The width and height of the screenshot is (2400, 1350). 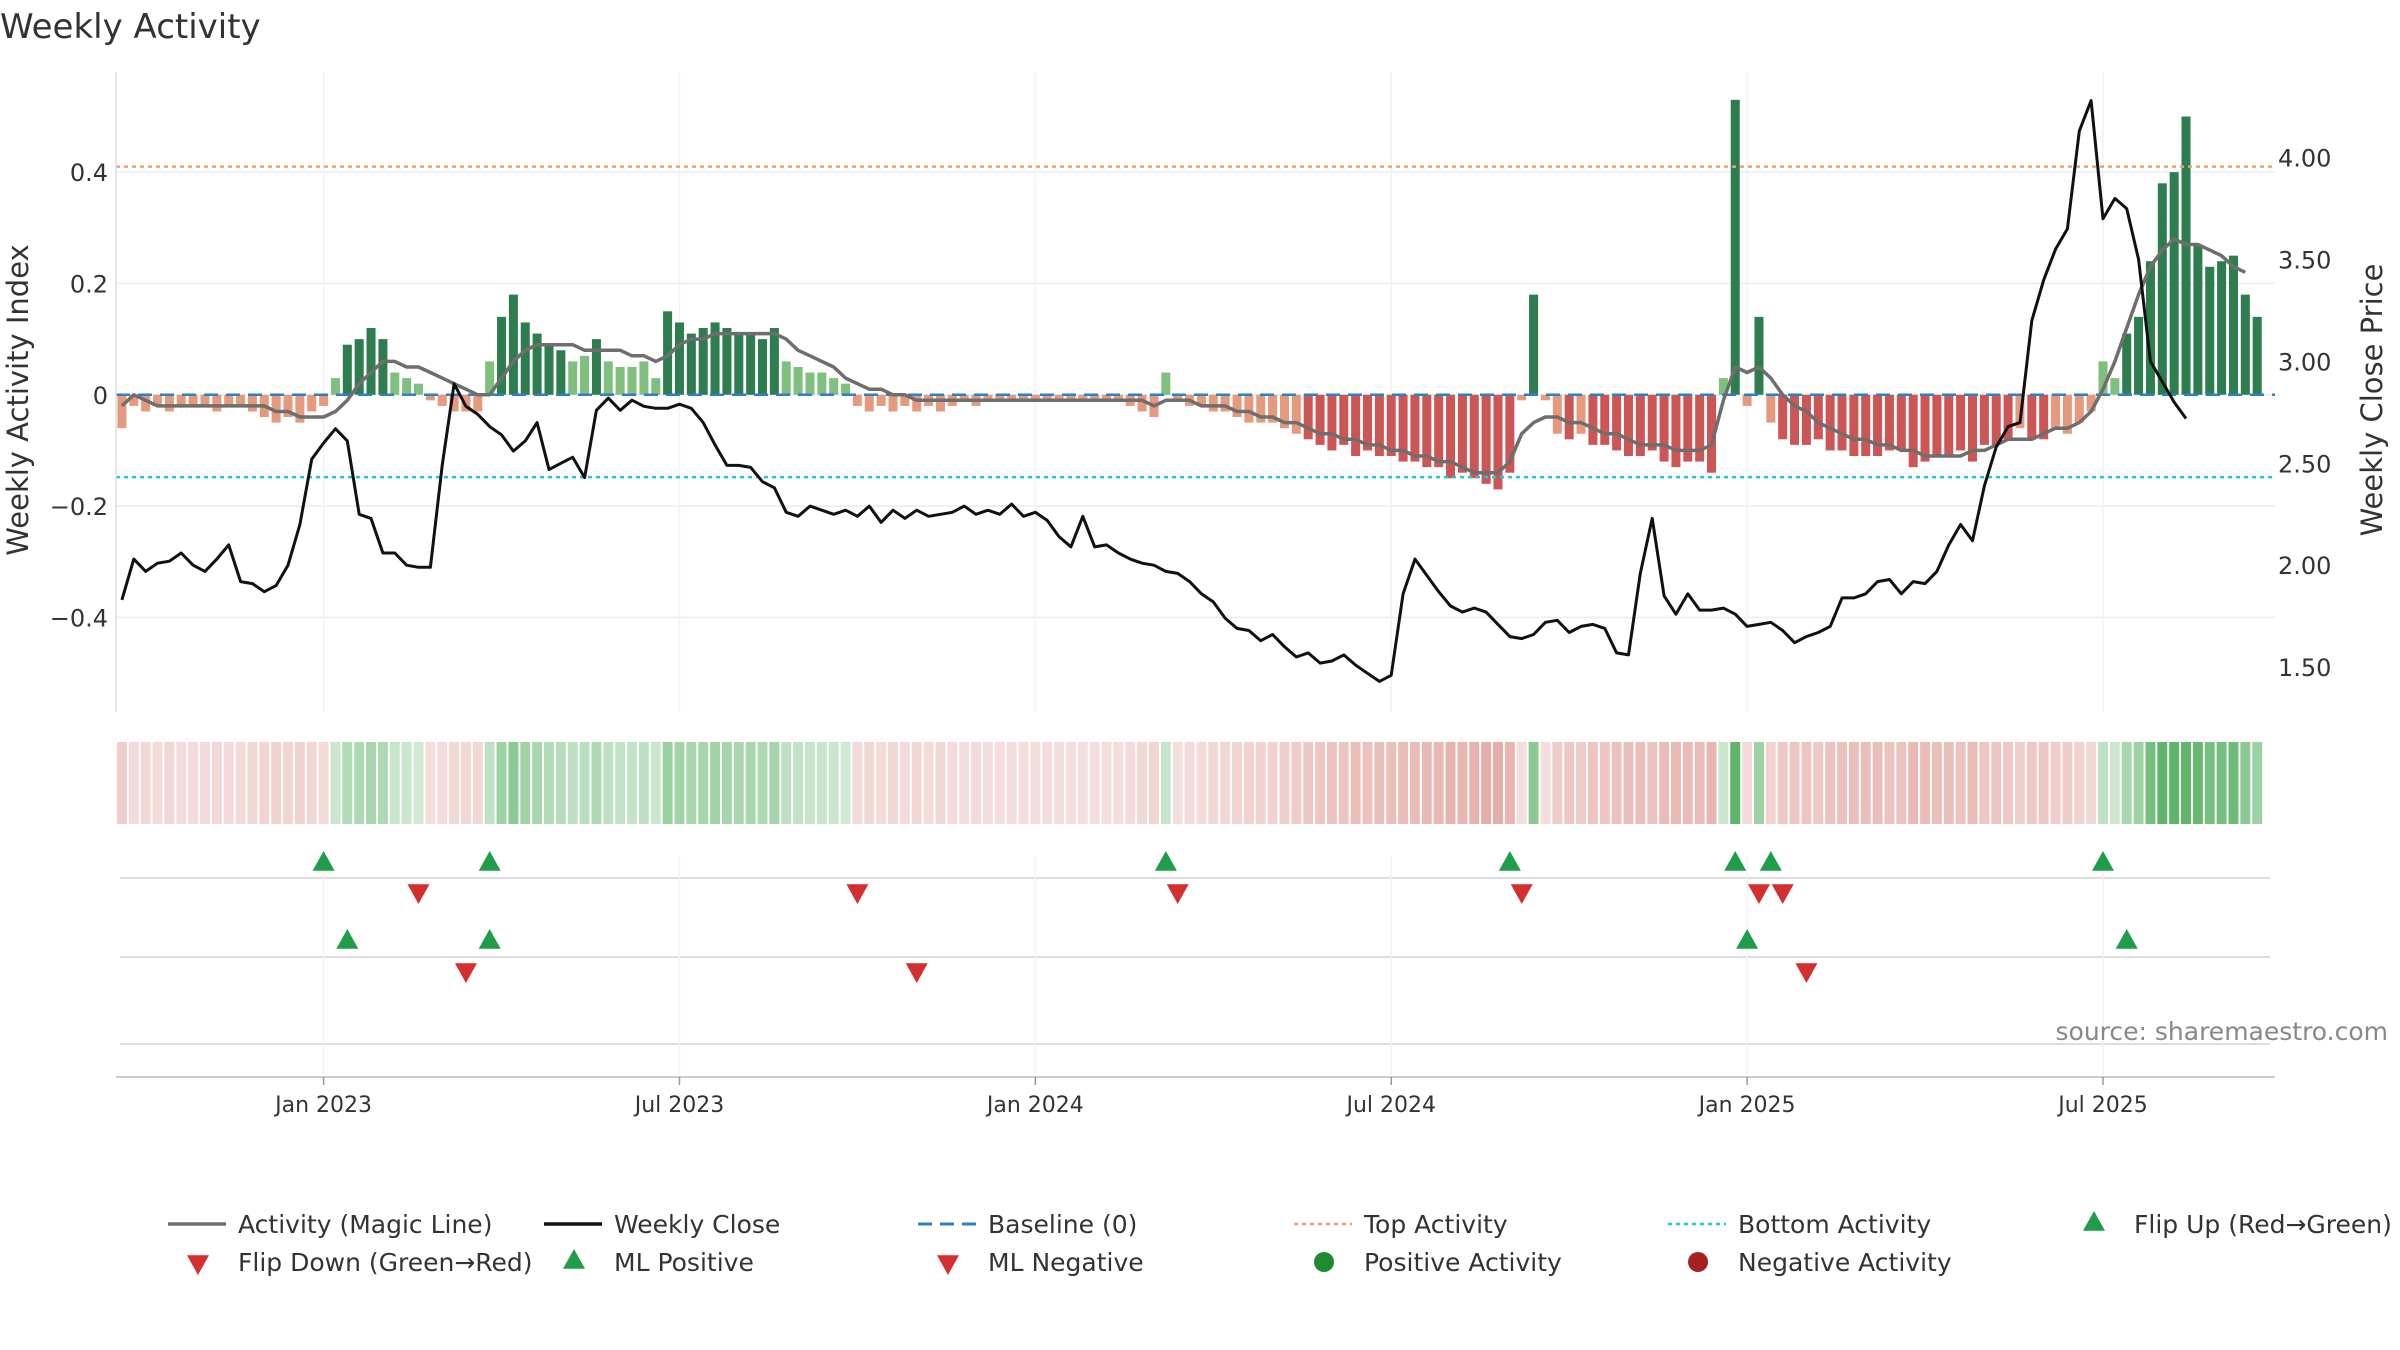 I want to click on y-axis-label: Weekly Activity Index, so click(x=18, y=399).